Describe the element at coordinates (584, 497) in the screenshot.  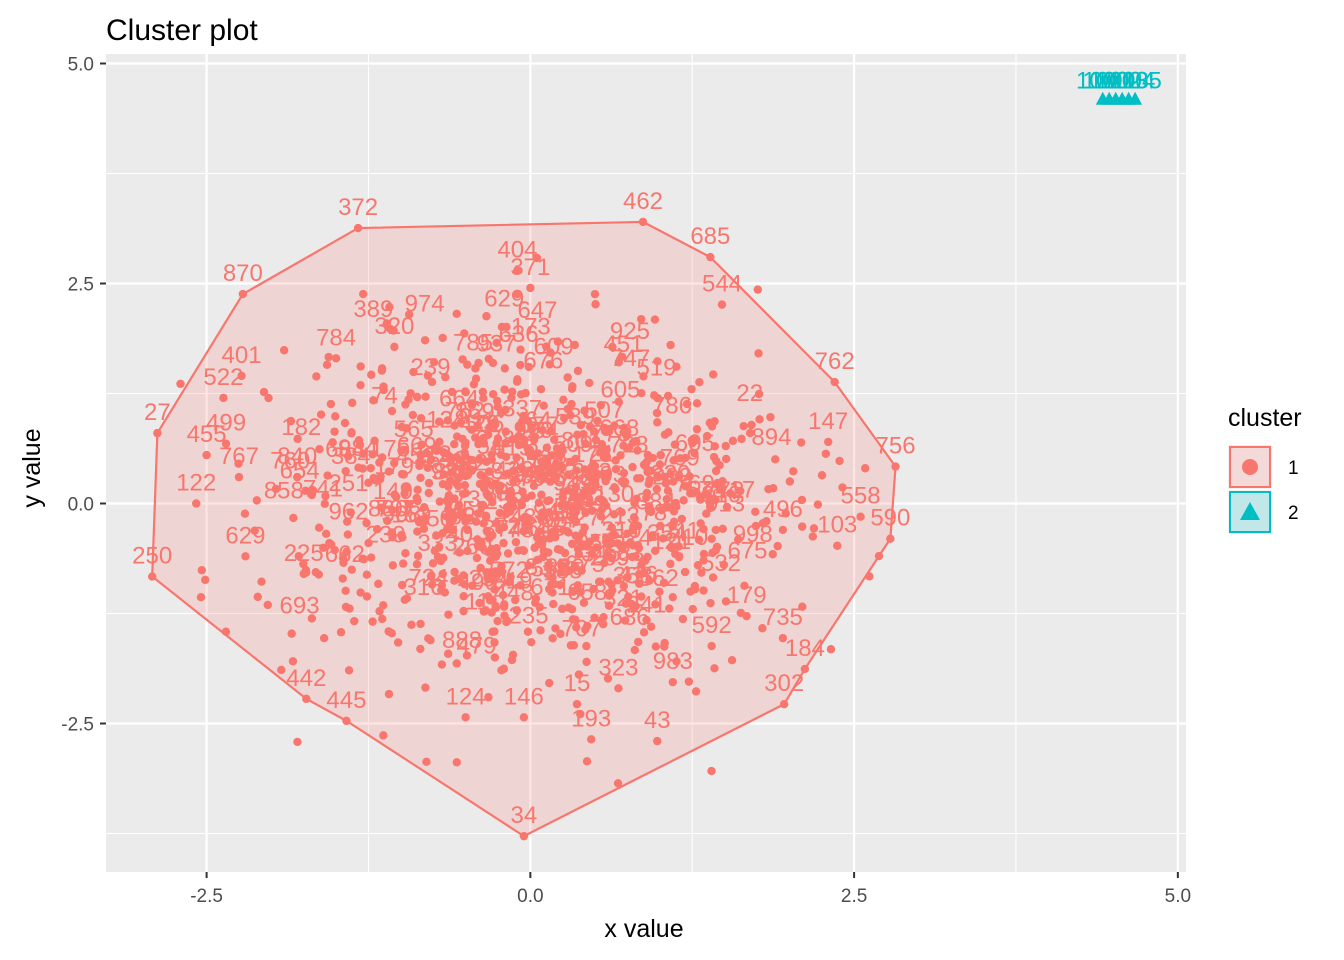
I see `point-label: 282` at that location.